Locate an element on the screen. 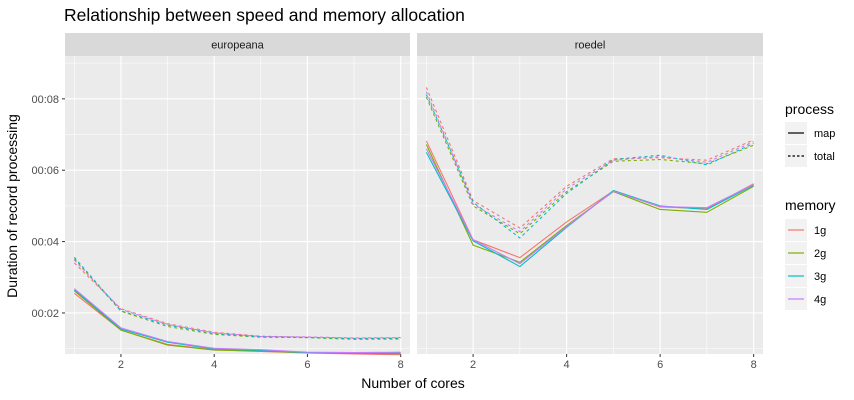 This screenshot has width=854, height=400. legend-memory: memory 1g 2g 3g 4g is located at coordinates (810, 253).